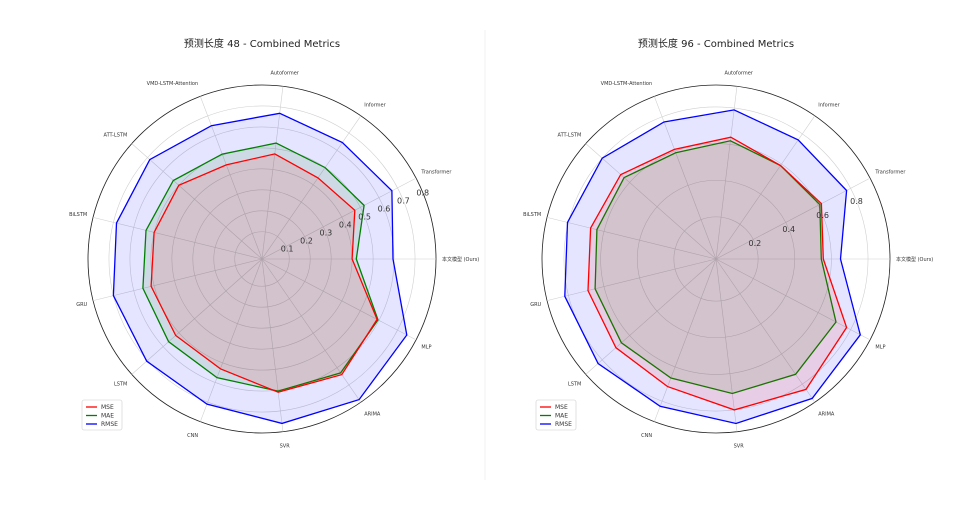 This screenshot has width=966, height=514. I want to click on series-mae, so click(260, 267).